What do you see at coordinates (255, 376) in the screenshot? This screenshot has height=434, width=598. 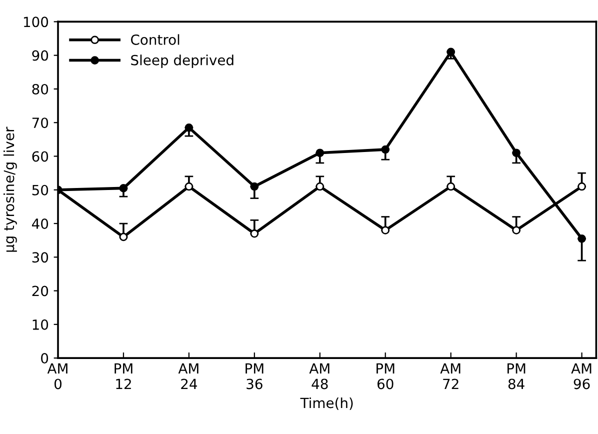 I see `x-tick-label: PM 36` at bounding box center [255, 376].